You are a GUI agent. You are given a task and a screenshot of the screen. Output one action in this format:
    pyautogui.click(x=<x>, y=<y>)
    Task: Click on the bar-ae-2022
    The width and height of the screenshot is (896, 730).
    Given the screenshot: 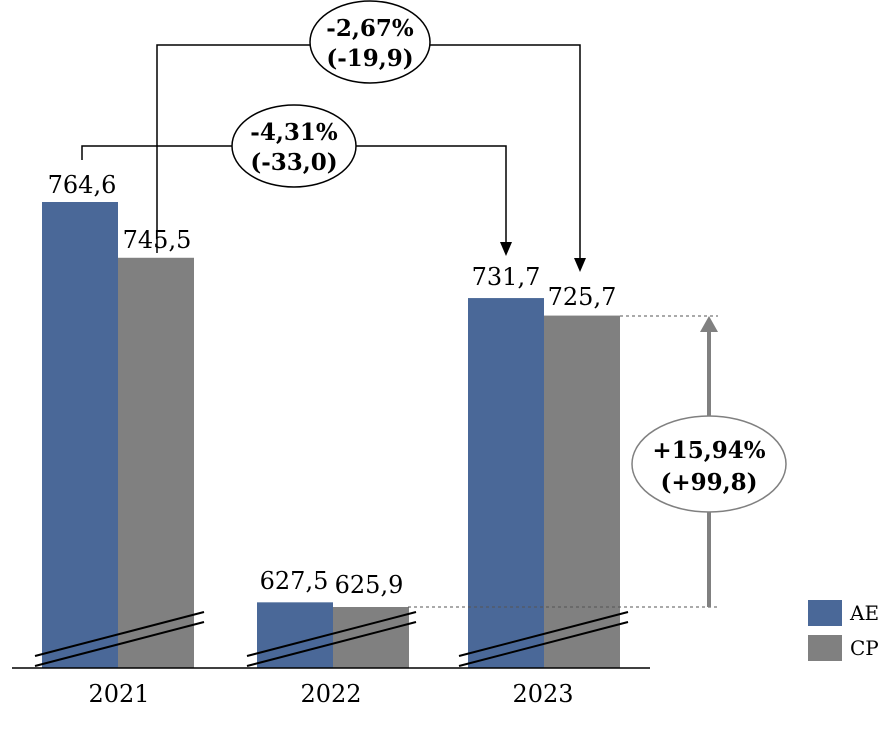 What is the action you would take?
    pyautogui.click(x=295, y=635)
    